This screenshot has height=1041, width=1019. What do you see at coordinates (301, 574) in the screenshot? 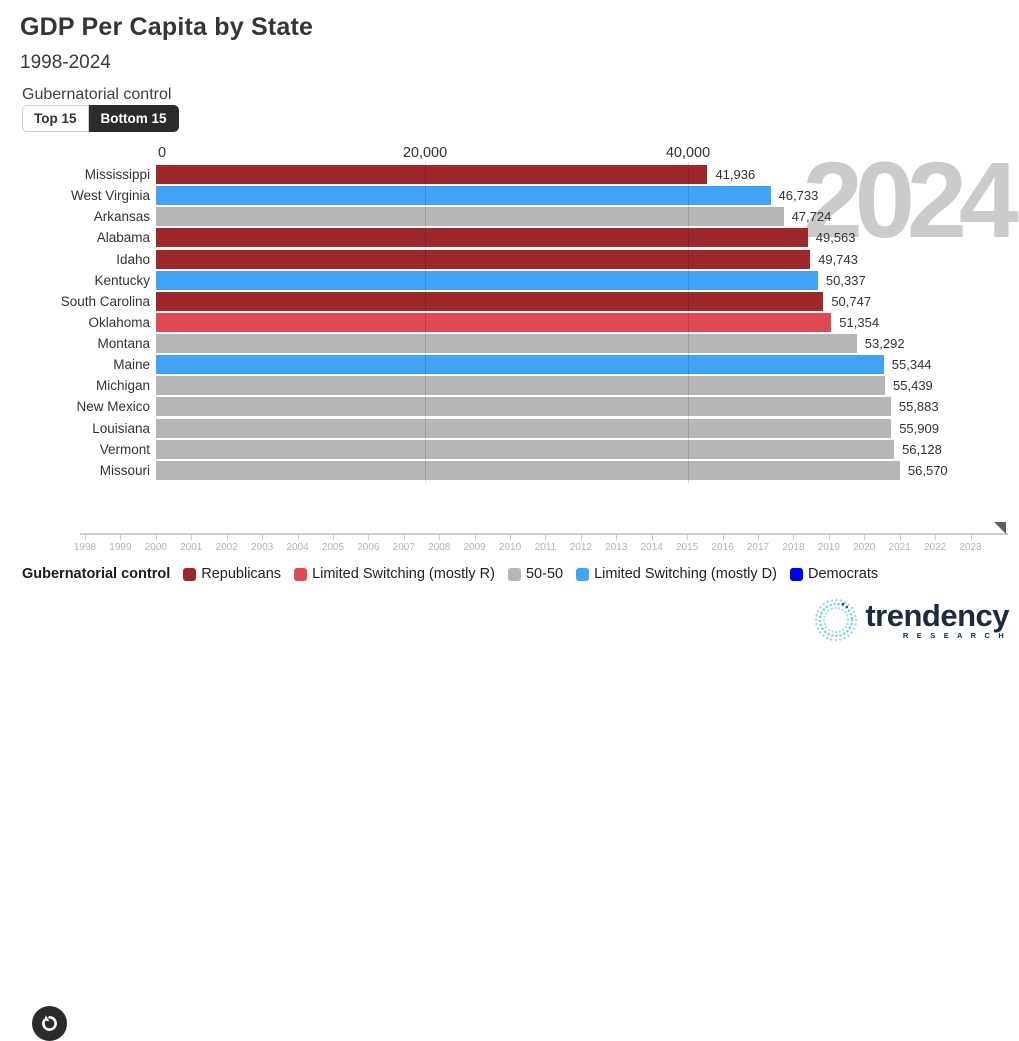
I see `legend-swatch-limited_r` at bounding box center [301, 574].